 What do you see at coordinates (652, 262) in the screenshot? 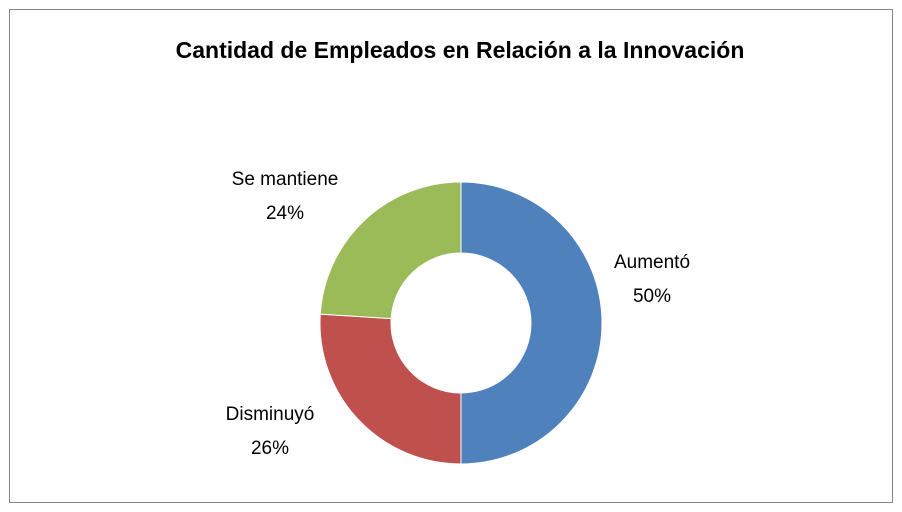
I see `slice-label: Aumentó` at bounding box center [652, 262].